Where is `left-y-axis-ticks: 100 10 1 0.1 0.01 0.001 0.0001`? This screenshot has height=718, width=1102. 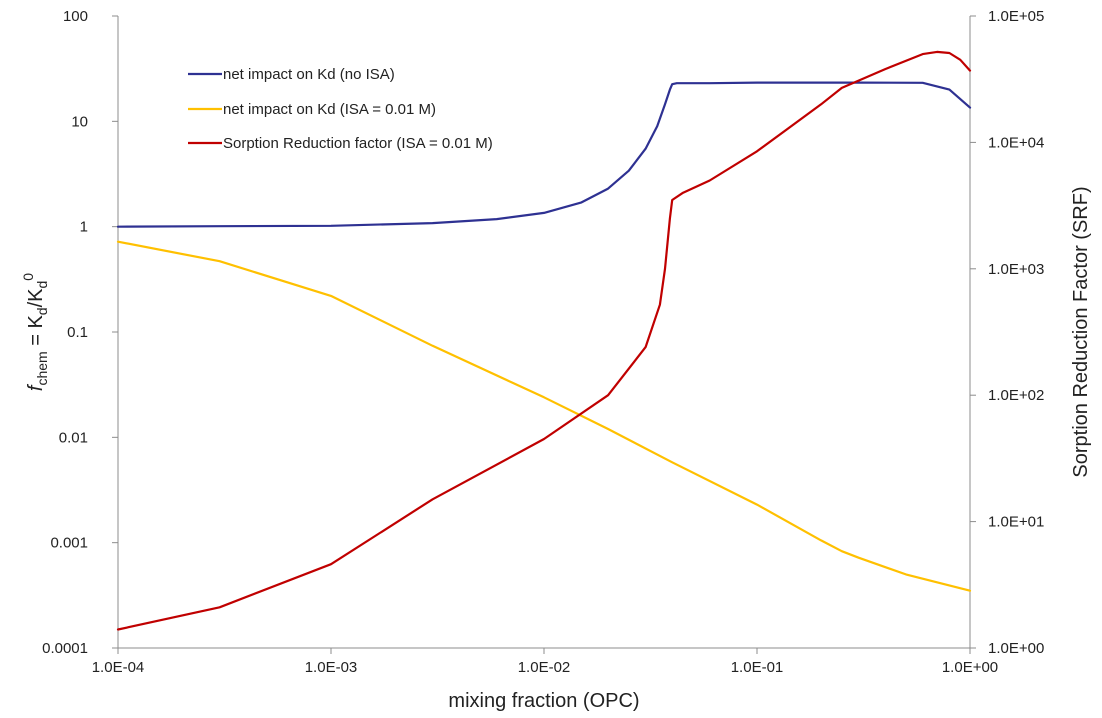 left-y-axis-ticks: 100 10 1 0.1 0.01 0.001 0.0001 is located at coordinates (80, 332).